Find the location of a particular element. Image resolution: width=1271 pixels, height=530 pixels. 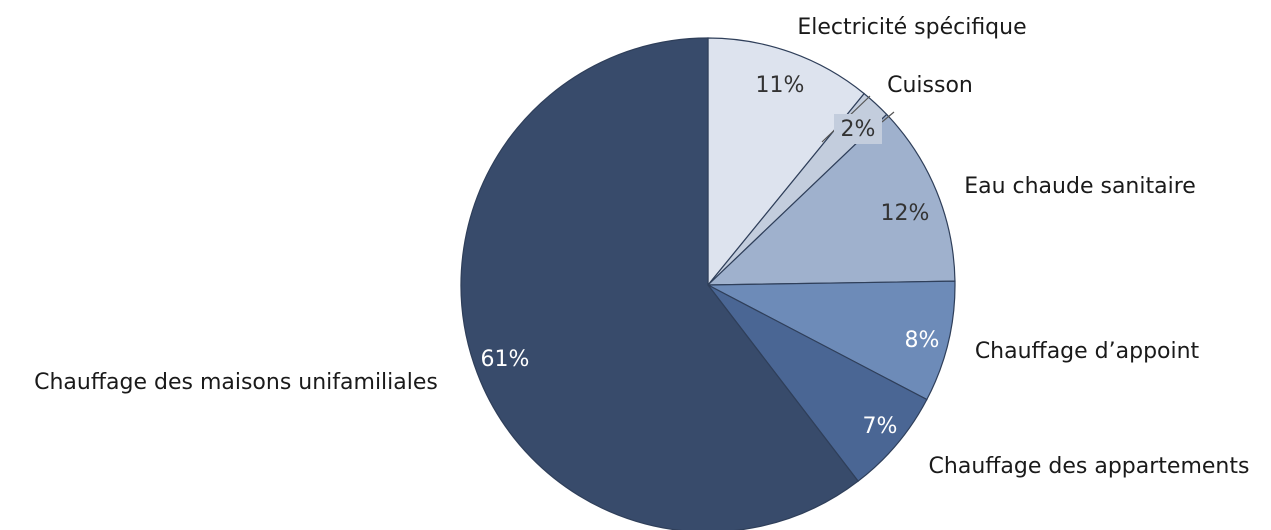

value-label-cuisson: 2% is located at coordinates (858, 129).